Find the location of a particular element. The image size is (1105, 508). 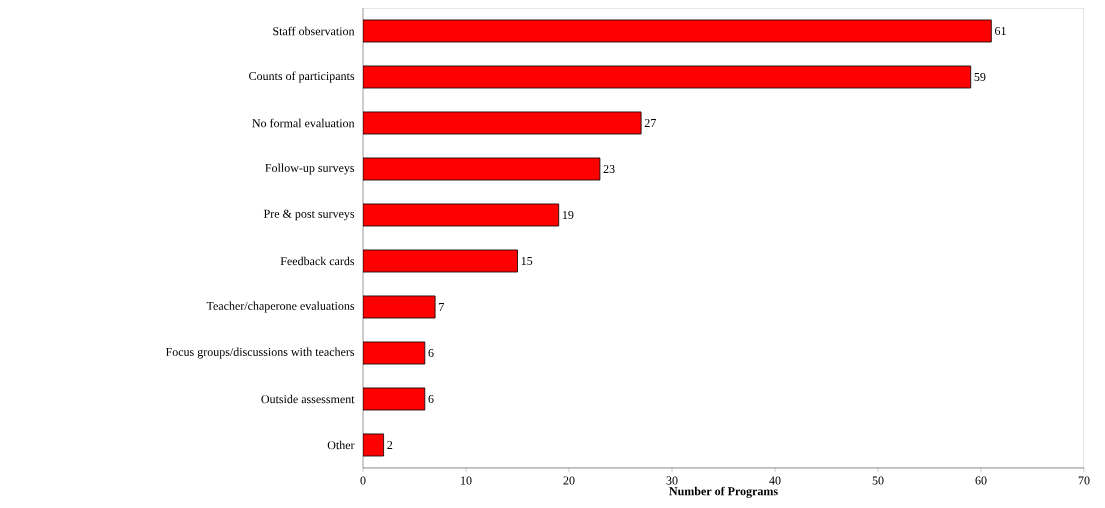

y-tick-label: Pre & post surveys is located at coordinates (309, 215).